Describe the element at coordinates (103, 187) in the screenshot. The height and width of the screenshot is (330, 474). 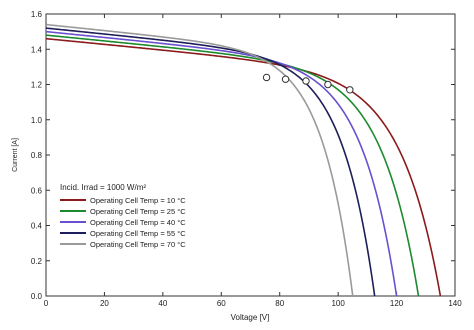
I see `legend-title: Incid. Irrad = 1000 W/m²` at that location.